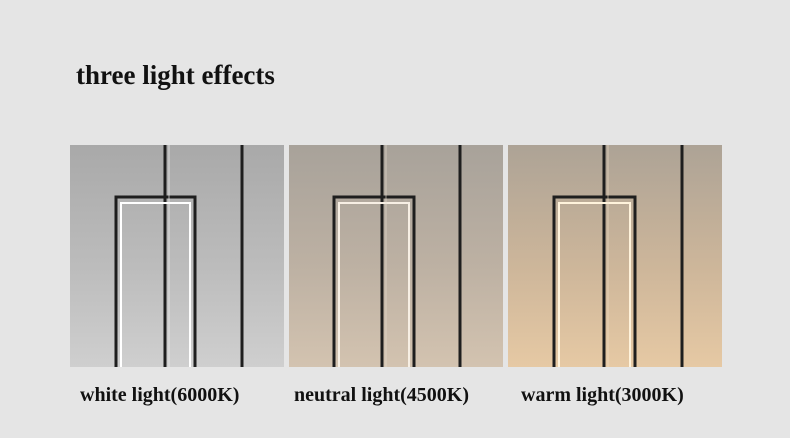 The height and width of the screenshot is (438, 790). What do you see at coordinates (160, 395) in the screenshot?
I see `caption-white-light: white light(6000K)` at bounding box center [160, 395].